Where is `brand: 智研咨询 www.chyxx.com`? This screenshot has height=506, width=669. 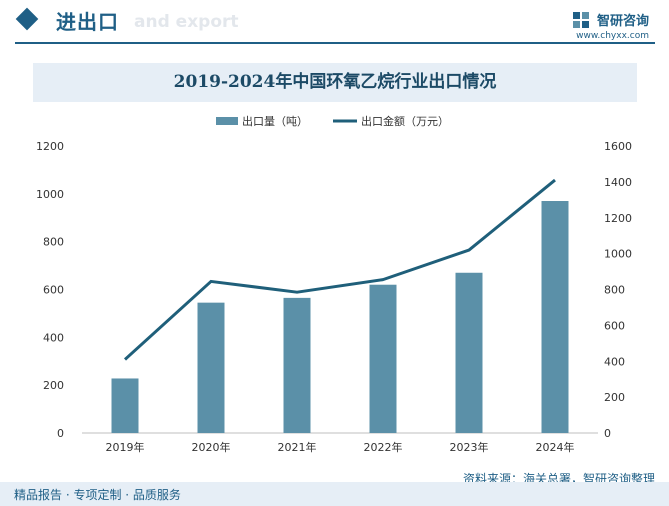
brand: 智研咨询 www.chyxx.com is located at coordinates (610, 25).